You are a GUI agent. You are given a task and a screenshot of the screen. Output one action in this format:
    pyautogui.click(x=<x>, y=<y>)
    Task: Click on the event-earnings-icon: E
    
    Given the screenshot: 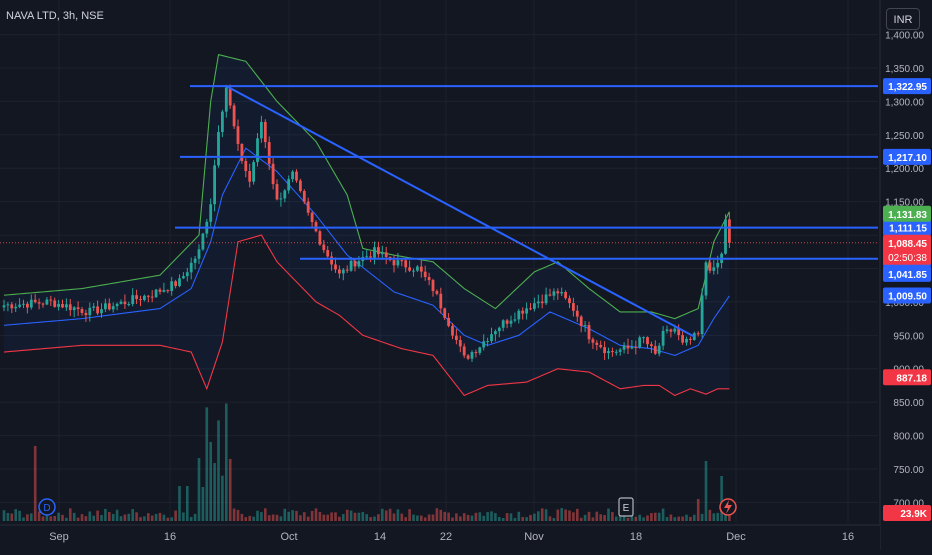 What is the action you would take?
    pyautogui.click(x=626, y=507)
    